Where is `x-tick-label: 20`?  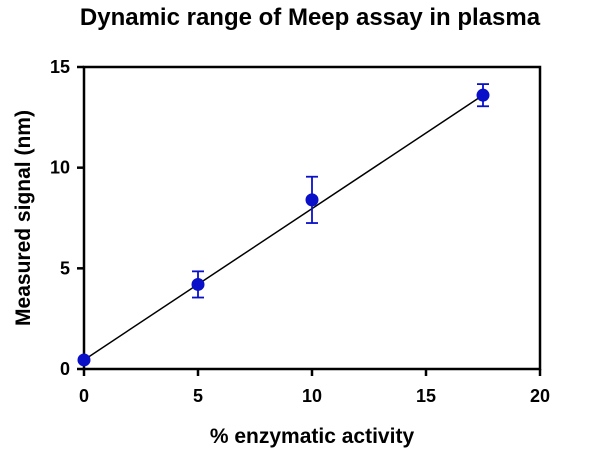 x-tick-label: 20 is located at coordinates (540, 396).